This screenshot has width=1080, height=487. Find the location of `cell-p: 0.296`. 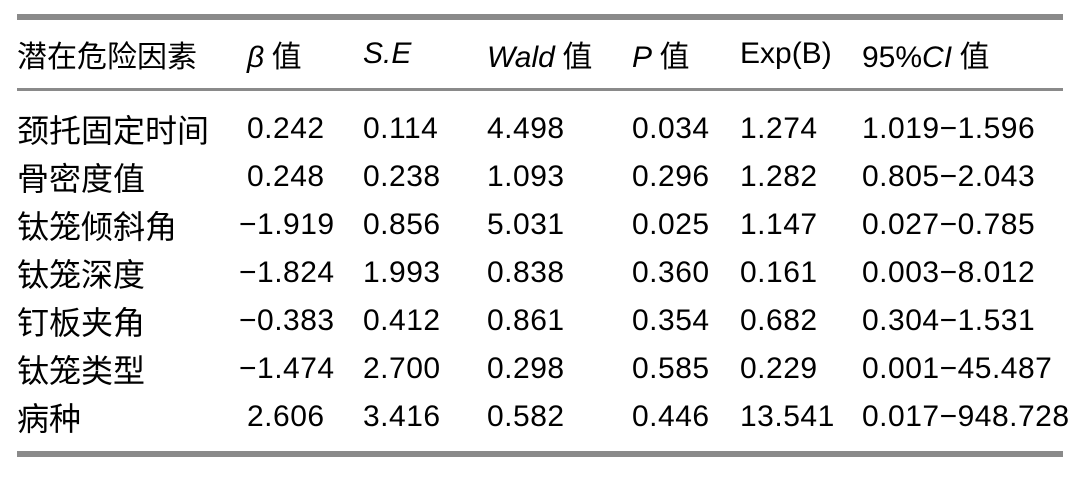

cell-p: 0.296 is located at coordinates (671, 176).